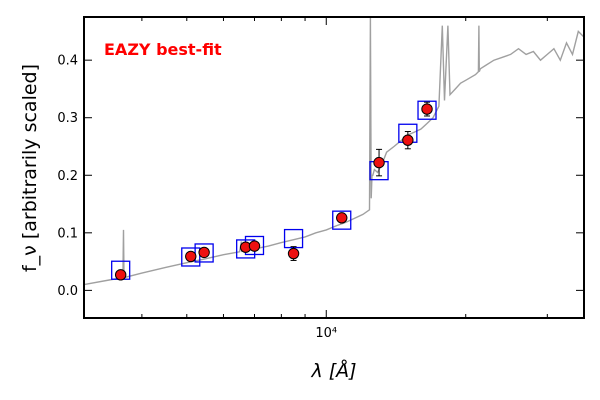  I want to click on y-tick-label: 0.0, so click(67, 291).